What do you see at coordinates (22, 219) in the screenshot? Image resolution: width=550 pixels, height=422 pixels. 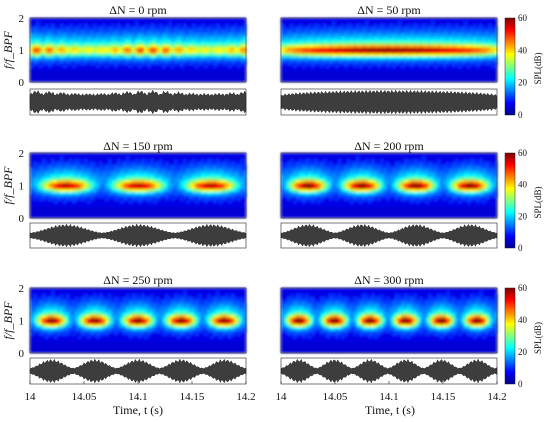 I see `y-tick-label: 0` at bounding box center [22, 219].